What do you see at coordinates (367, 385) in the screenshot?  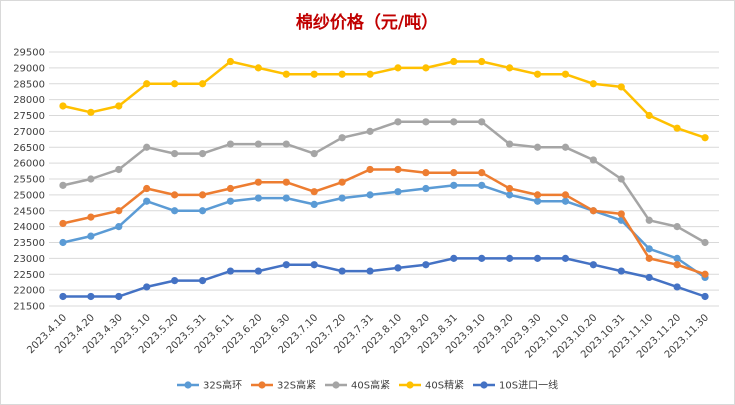 I see `legend: 32S高环 32S高紧 40S高紧 40S精紧 10S进口一线` at bounding box center [367, 385].